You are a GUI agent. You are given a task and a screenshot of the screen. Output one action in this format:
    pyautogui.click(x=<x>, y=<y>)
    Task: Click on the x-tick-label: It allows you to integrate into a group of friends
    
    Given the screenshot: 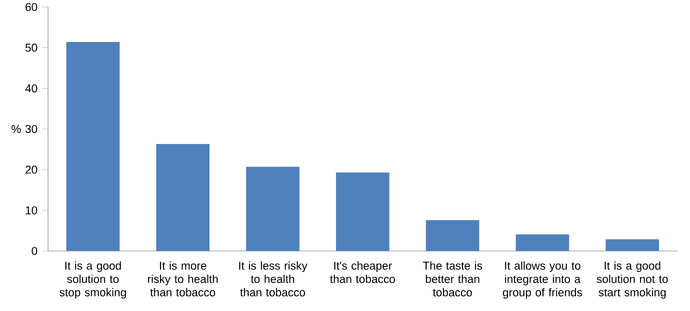 What is the action you would take?
    pyautogui.click(x=542, y=280)
    